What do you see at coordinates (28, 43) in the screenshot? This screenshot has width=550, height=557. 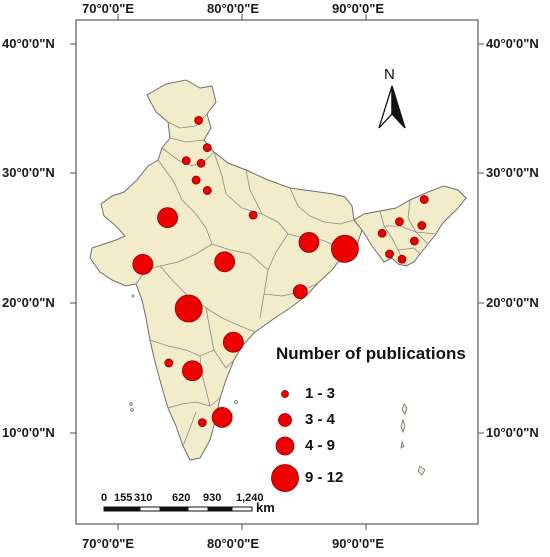 I see `left-lat-label-40: 40°0'0"N` at bounding box center [28, 43].